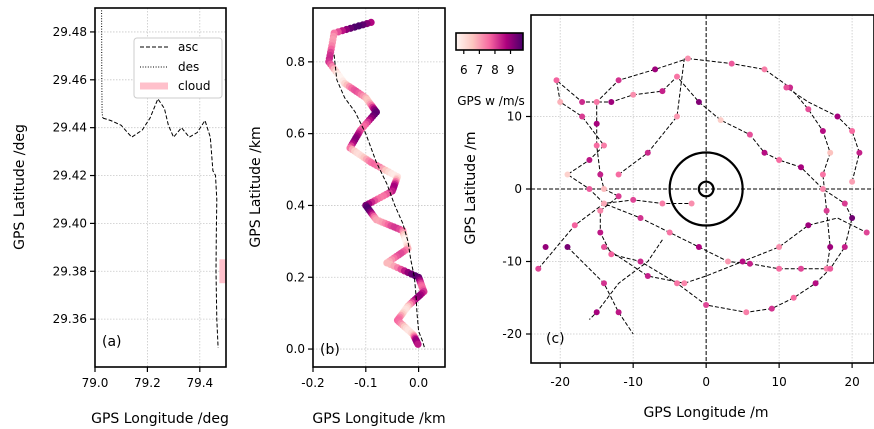 This screenshot has width=874, height=429. I want to click on panel-b-xlabel: GPS Longitude /km, so click(378, 419).